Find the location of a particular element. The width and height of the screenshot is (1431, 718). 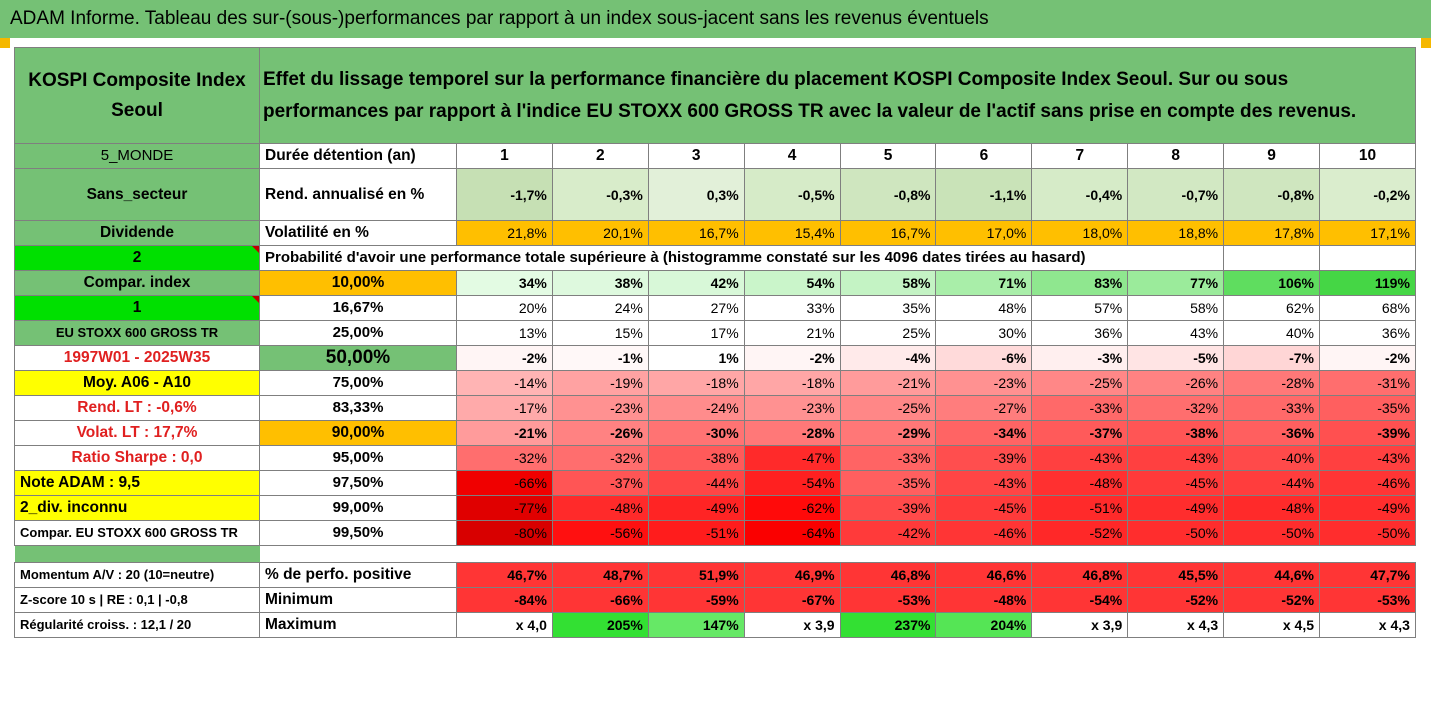

summary-value-cell: x 3,9 is located at coordinates (792, 625).